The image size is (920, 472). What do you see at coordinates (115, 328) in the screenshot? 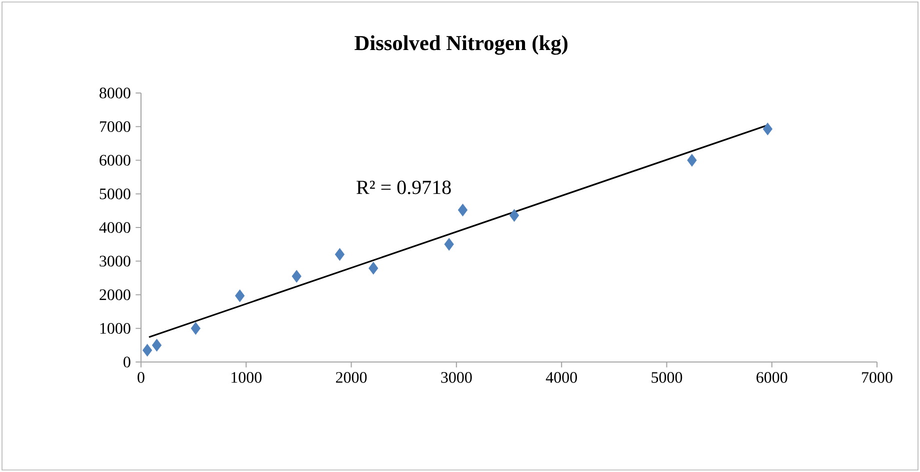
I see `y-tick-label: 1000` at bounding box center [115, 328].